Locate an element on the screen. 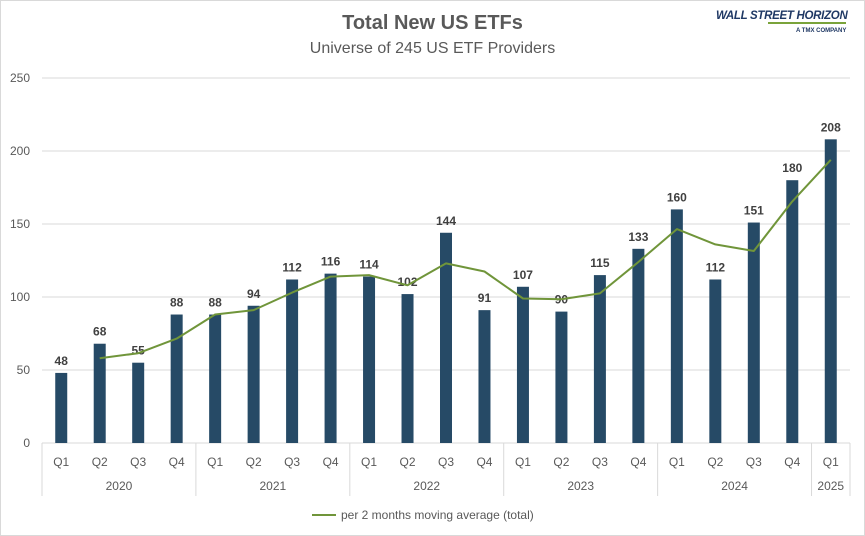 Image resolution: width=865 pixels, height=536 pixels. data-label: 151 is located at coordinates (754, 211).